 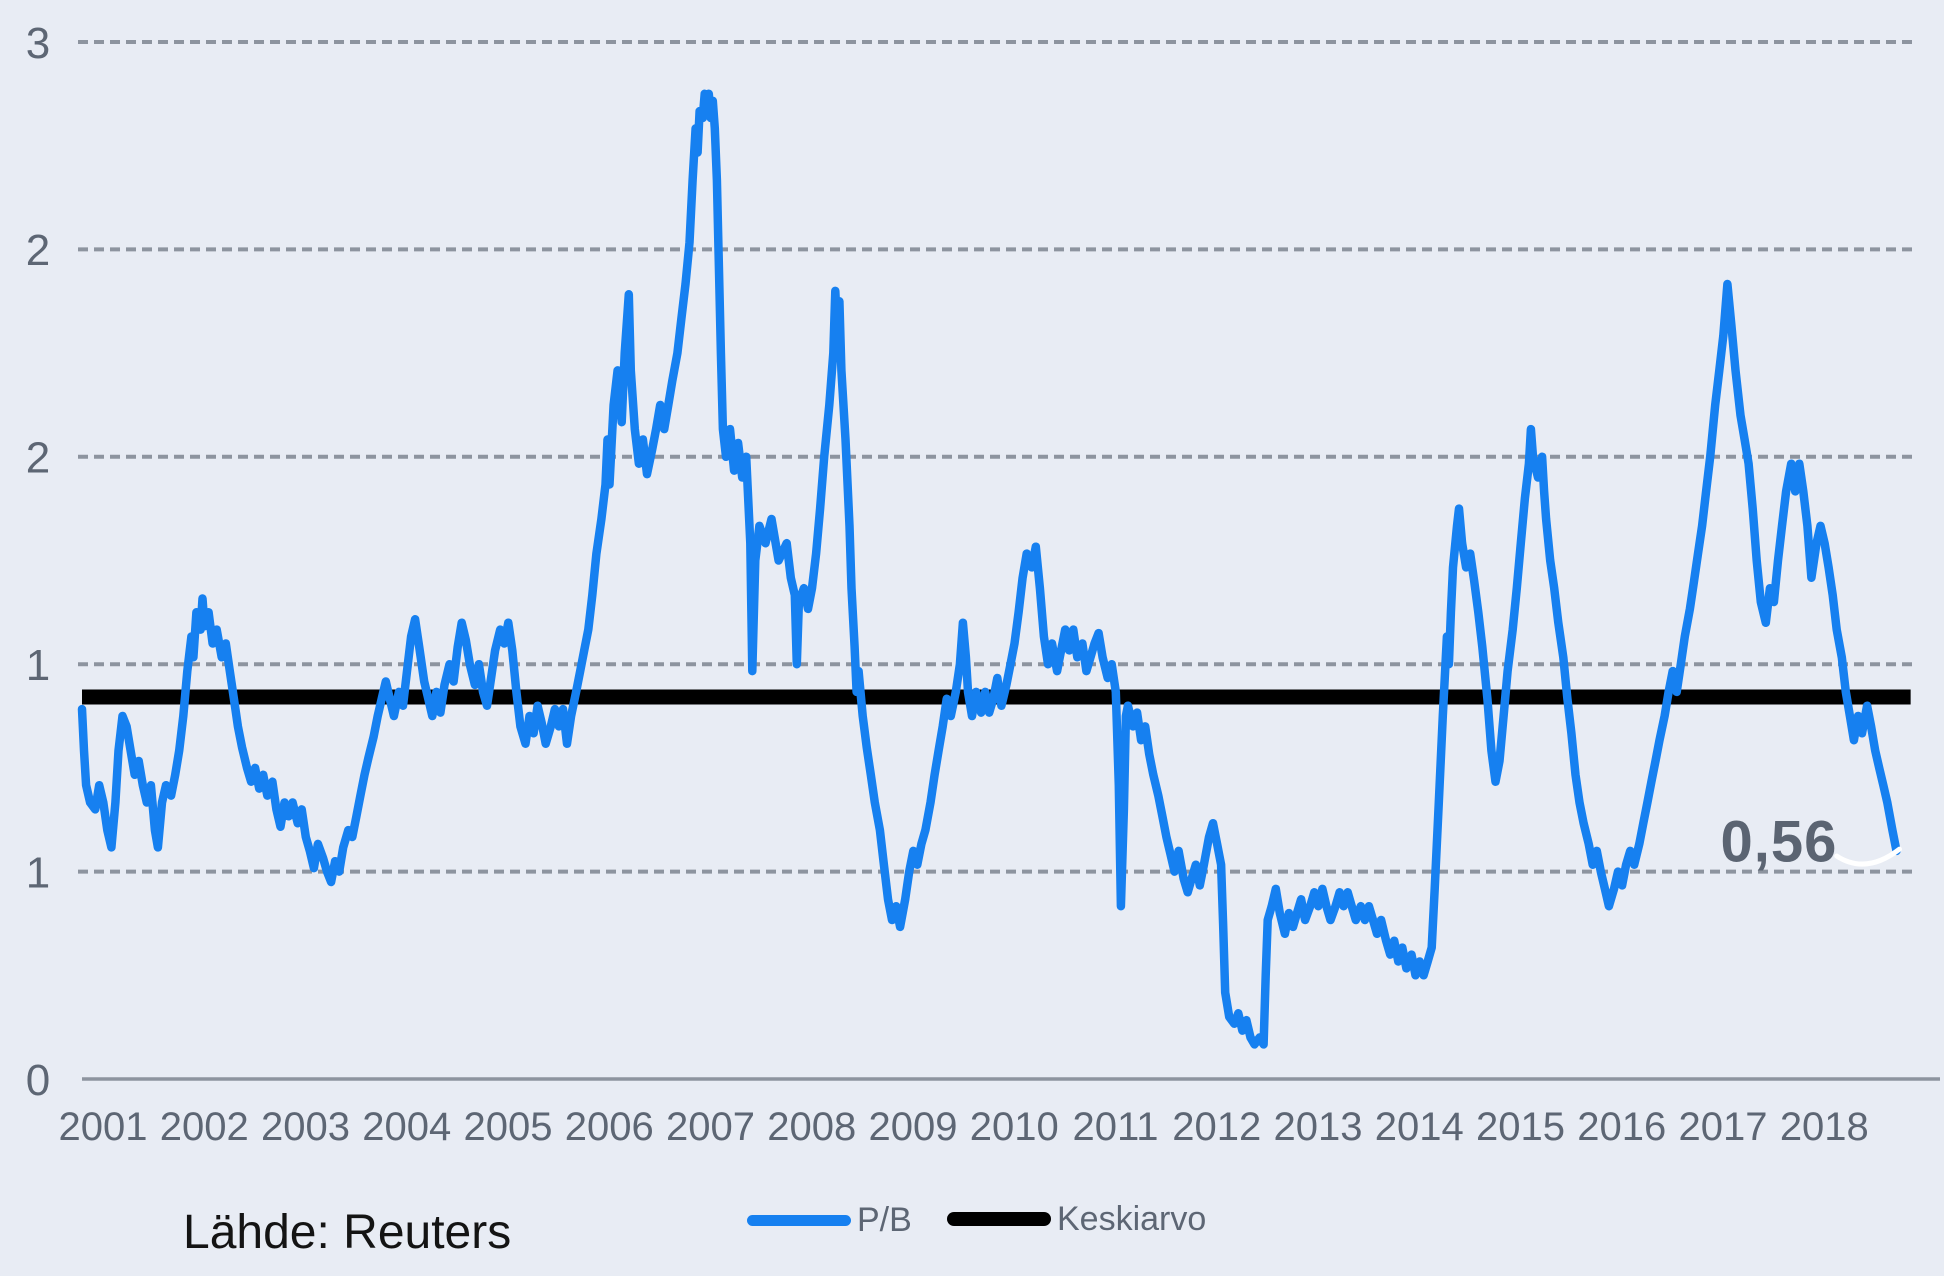 What do you see at coordinates (508, 1127) in the screenshot?
I see `x-tick-label: 2005` at bounding box center [508, 1127].